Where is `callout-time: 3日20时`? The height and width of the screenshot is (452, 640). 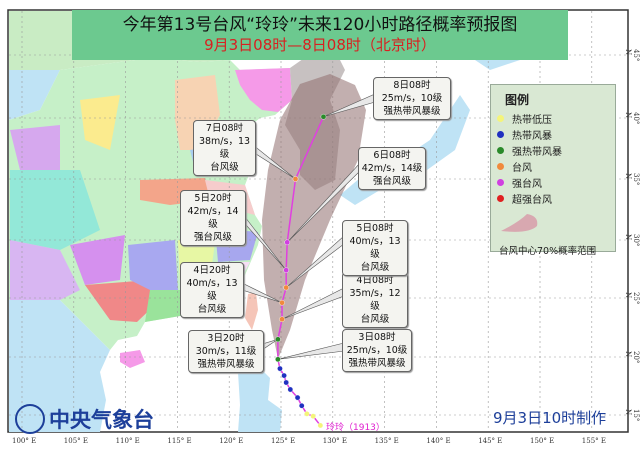
callout-time: 3日20时 is located at coordinates (226, 338).